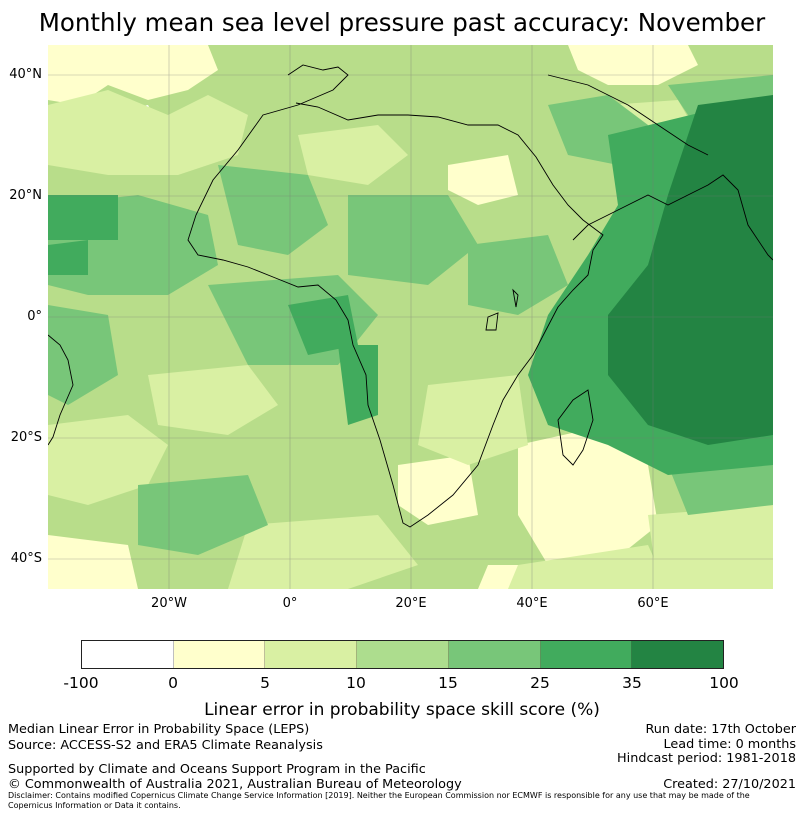 Image resolution: width=804 pixels, height=816 pixels. What do you see at coordinates (706, 758) in the screenshot?
I see `hindcast-period: Hindcast period: 1981-2018` at bounding box center [706, 758].